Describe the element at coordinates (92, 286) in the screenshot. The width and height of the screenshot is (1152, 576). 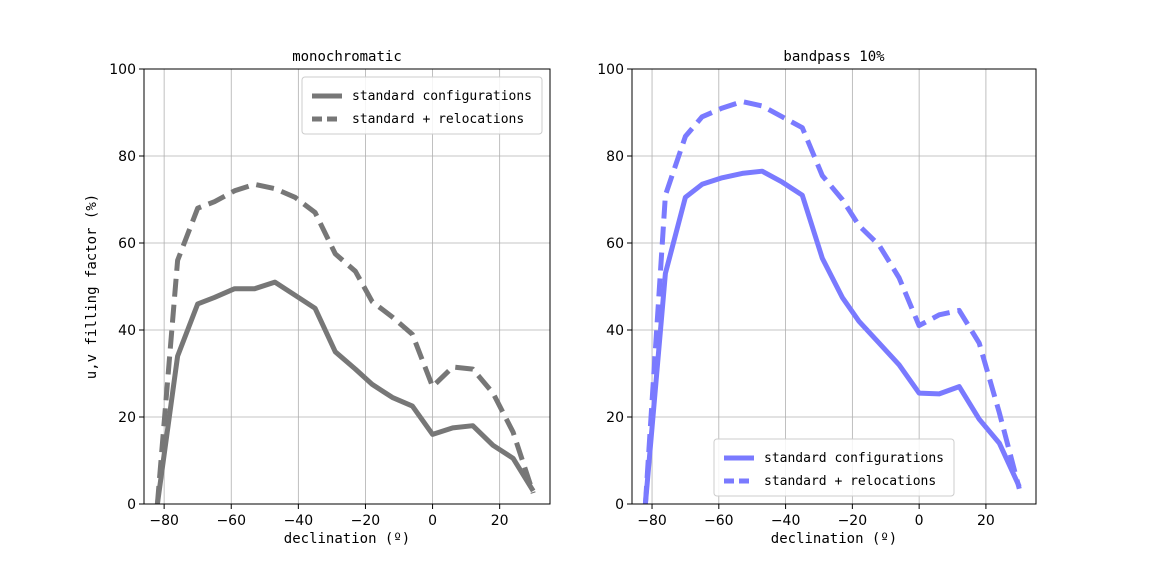
I see `y-axis-label: u,v filling factor (%)` at that location.